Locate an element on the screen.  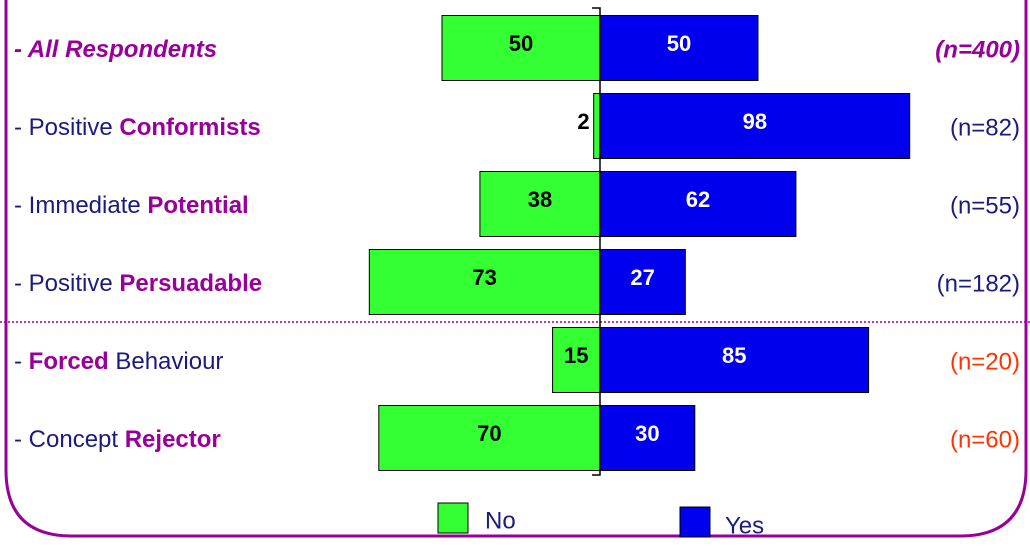
legend-label: Yes is located at coordinates (744, 525).